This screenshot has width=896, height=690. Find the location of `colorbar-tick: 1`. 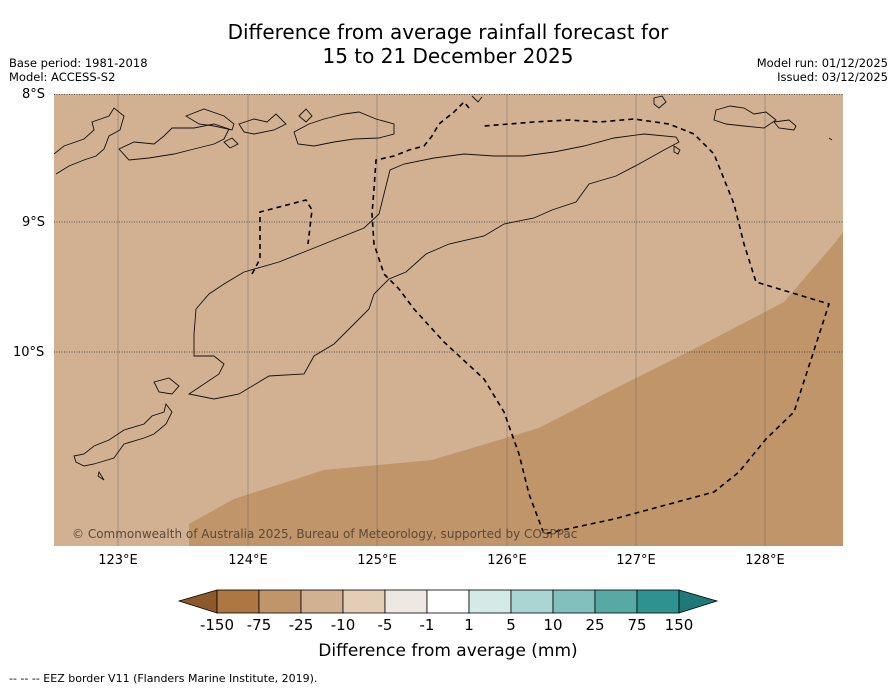

colorbar-tick: 1 is located at coordinates (469, 625).